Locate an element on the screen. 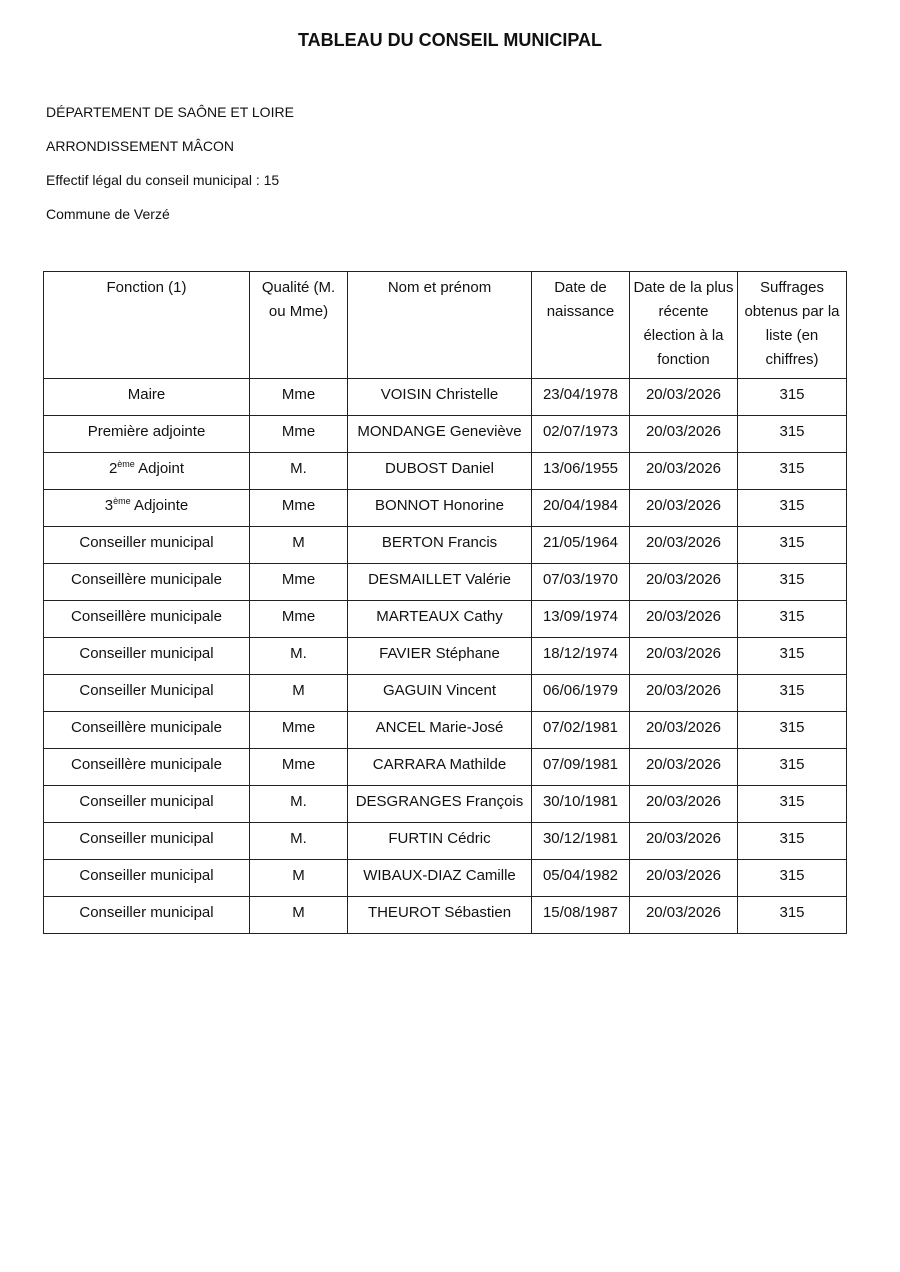 This screenshot has width=900, height=1272. cell-fonction: Maire is located at coordinates (146, 397).